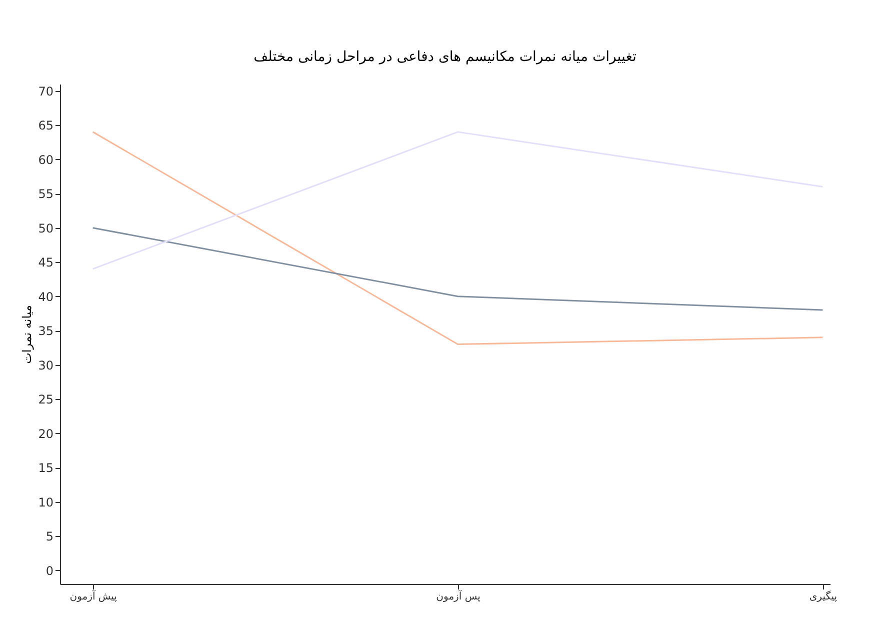 Image resolution: width=880 pixels, height=630 pixels. What do you see at coordinates (46, 331) in the screenshot?
I see `y-tick-label: 35` at bounding box center [46, 331].